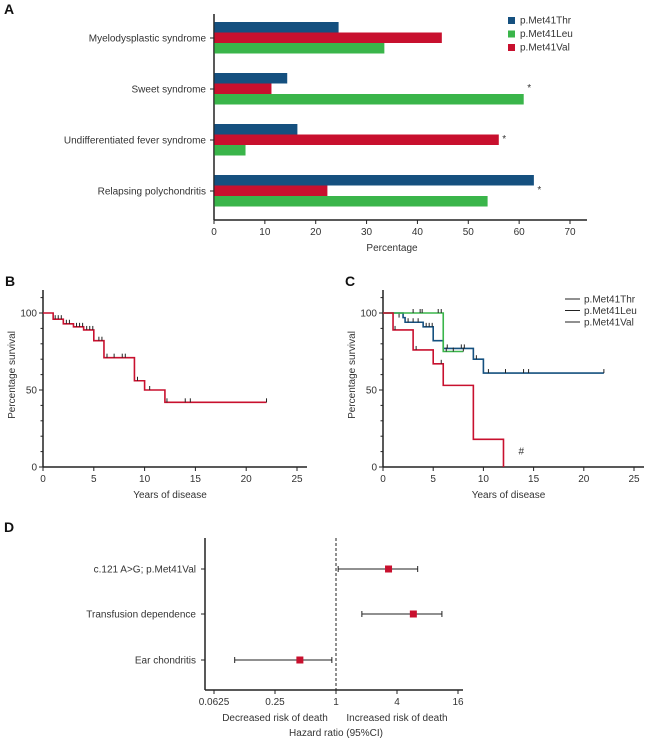 The width and height of the screenshot is (648, 745). I want to click on legend-swatch-val, so click(511, 47).